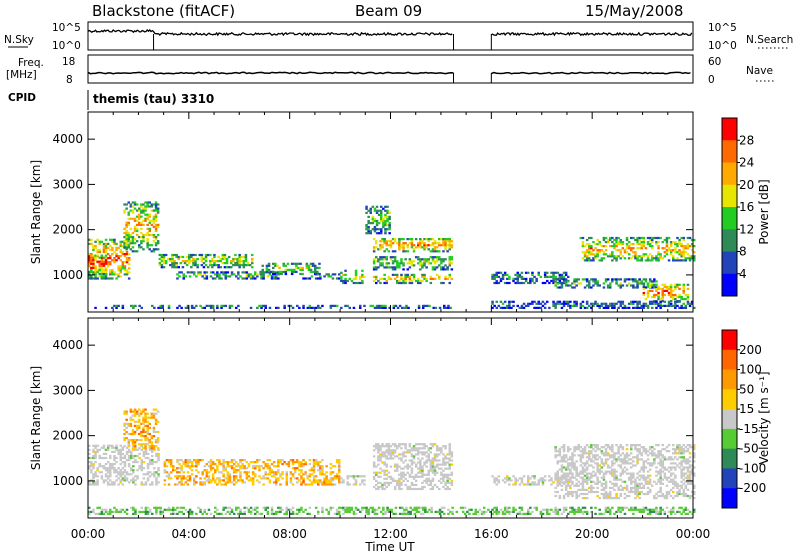 The height and width of the screenshot is (554, 800). What do you see at coordinates (392, 255) in the screenshot?
I see `power-scatter` at bounding box center [392, 255].